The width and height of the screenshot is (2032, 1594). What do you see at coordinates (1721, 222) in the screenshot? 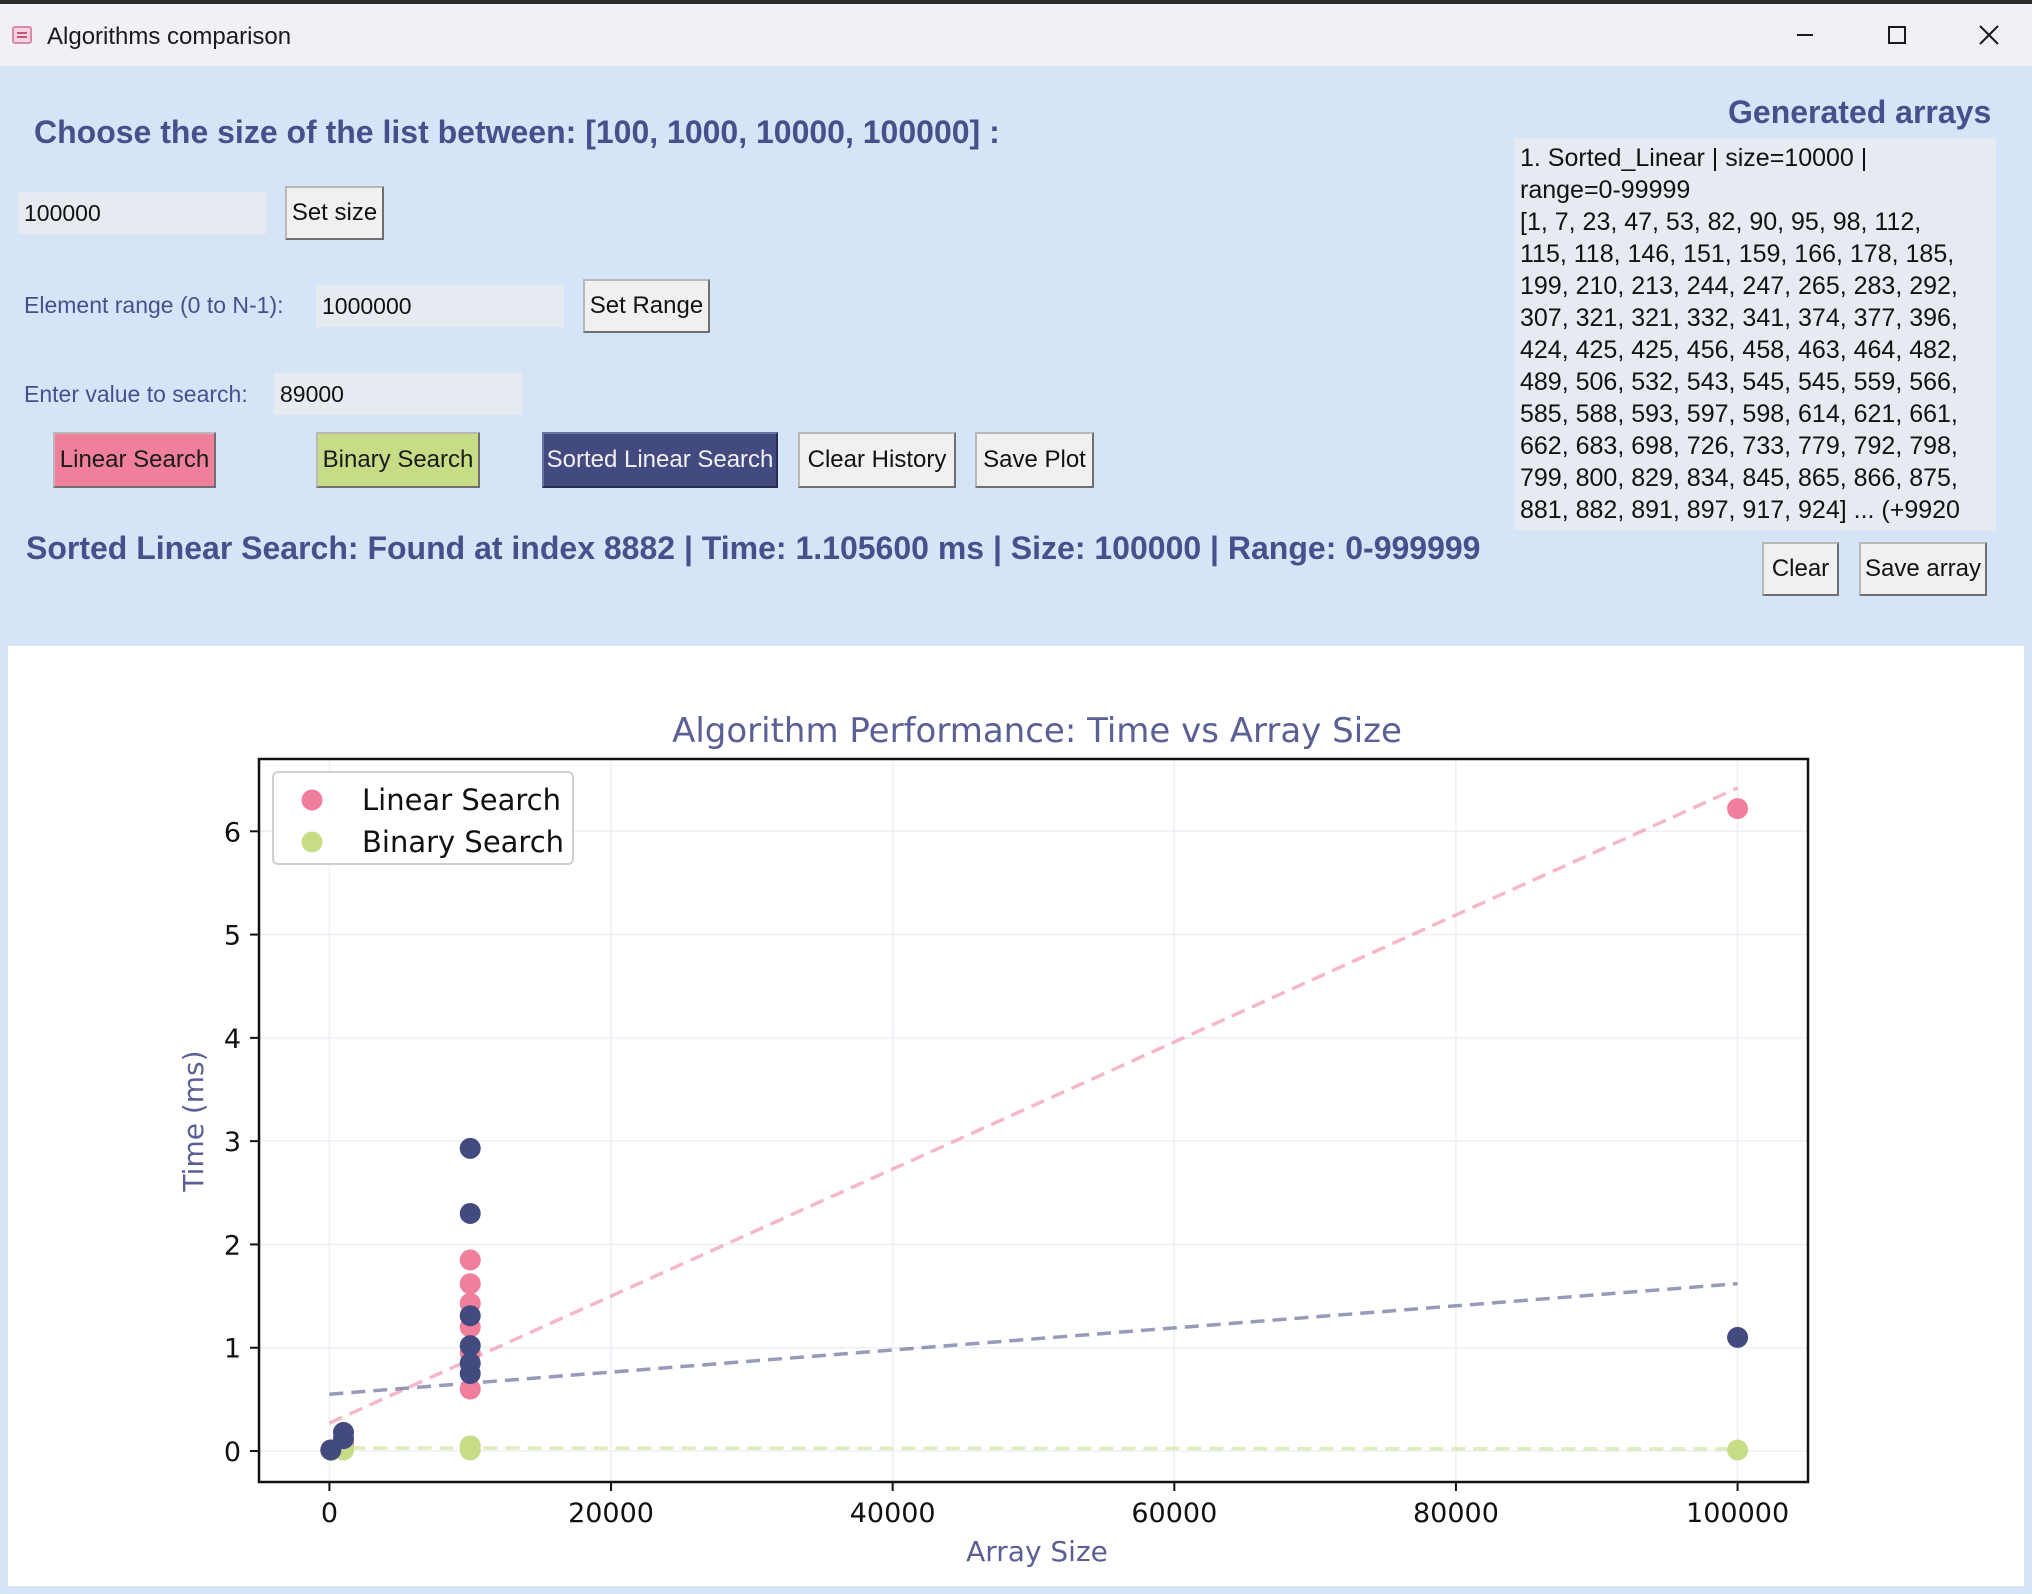
I see `array-line: [1, 7, 23, 47, 53, 82, 90, 95, 98, 112,` at bounding box center [1721, 222].